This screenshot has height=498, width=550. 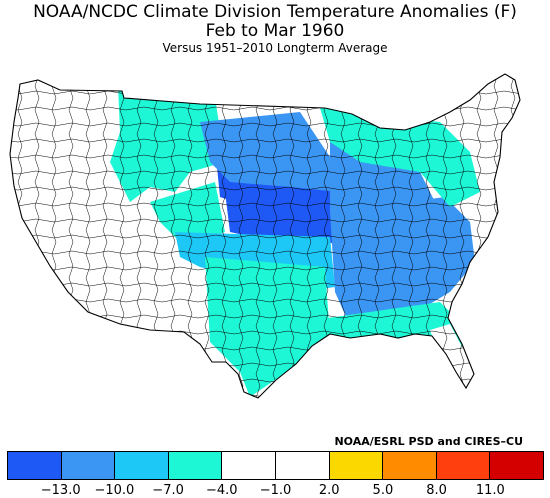 What do you see at coordinates (275, 490) in the screenshot?
I see `legend-tick-label: −1.0` at bounding box center [275, 490].